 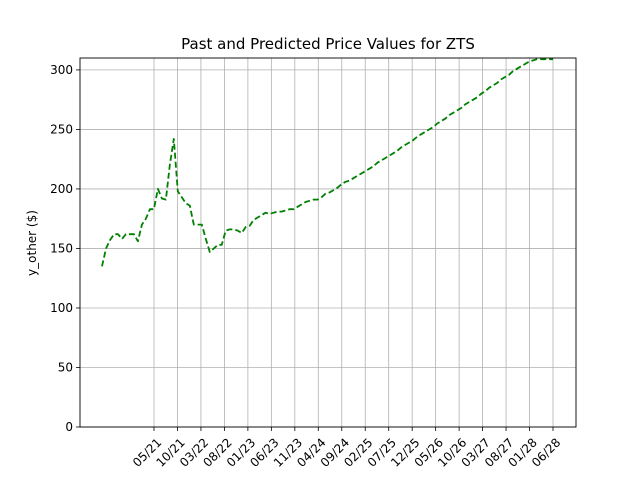 What do you see at coordinates (69, 427) in the screenshot?
I see `y-tick-label: 0` at bounding box center [69, 427].